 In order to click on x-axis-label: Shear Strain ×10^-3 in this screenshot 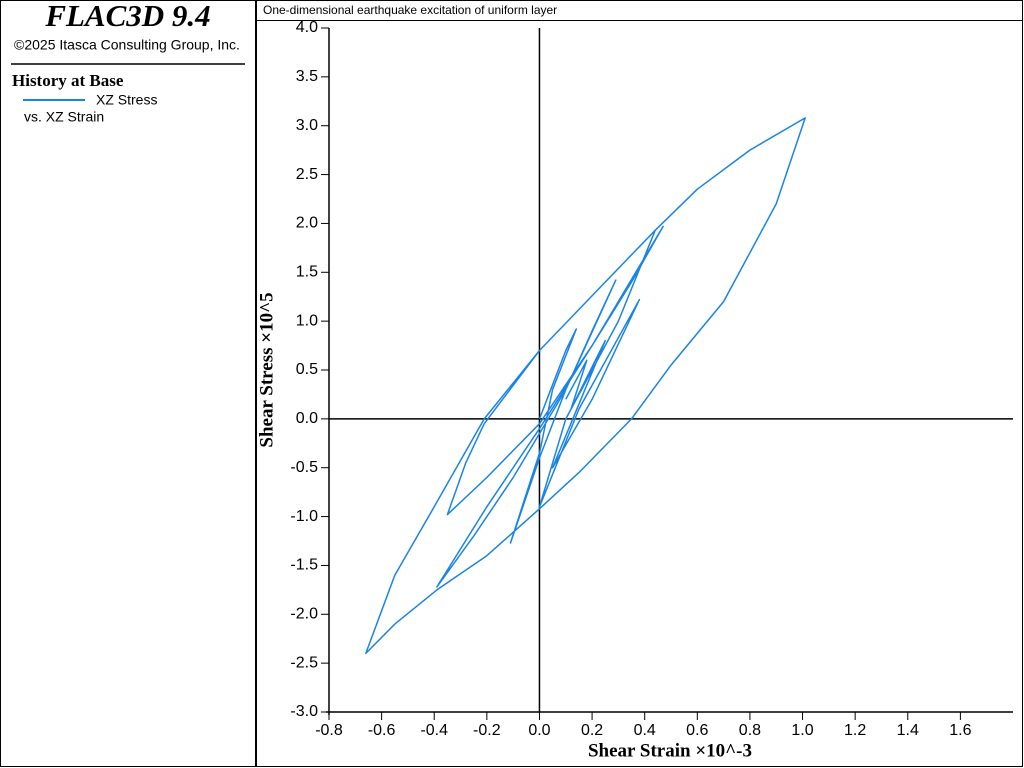, I will do `click(670, 750)`.